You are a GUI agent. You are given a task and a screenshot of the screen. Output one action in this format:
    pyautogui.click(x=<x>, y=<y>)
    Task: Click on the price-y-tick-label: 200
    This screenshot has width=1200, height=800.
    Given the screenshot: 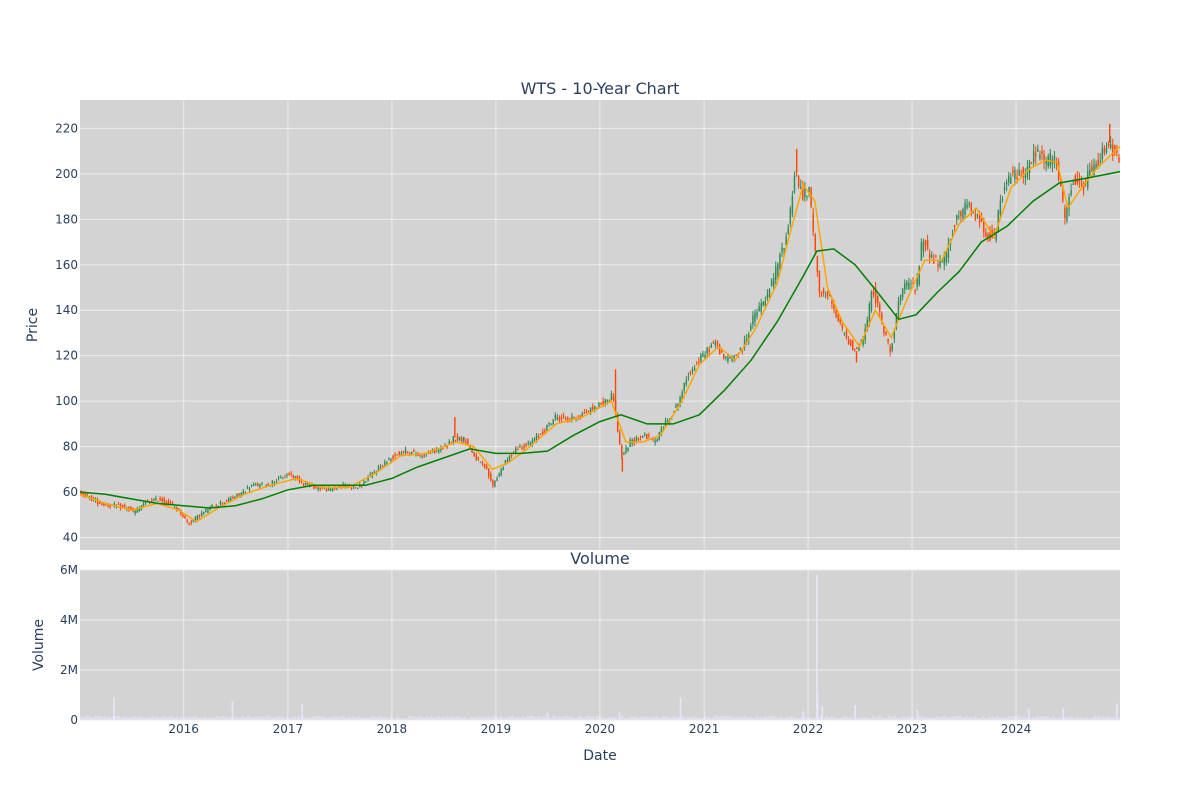 What is the action you would take?
    pyautogui.click(x=66, y=174)
    